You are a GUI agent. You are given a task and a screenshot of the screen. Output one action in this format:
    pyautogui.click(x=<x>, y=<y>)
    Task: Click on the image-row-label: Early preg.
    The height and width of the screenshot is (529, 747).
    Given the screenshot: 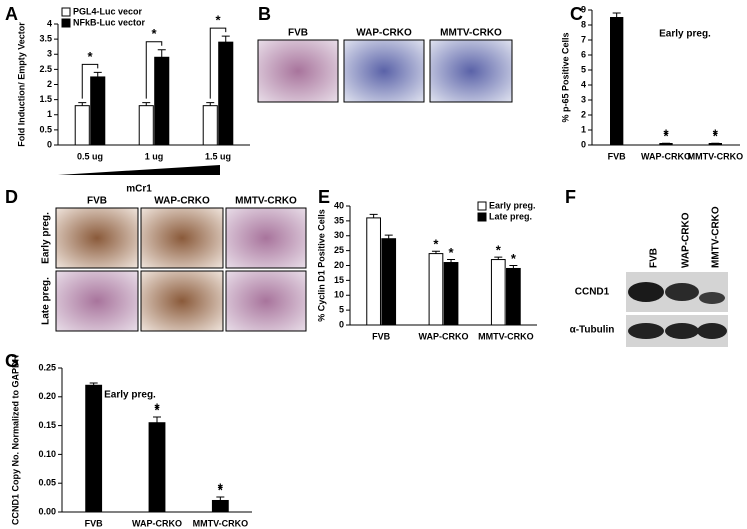 What is the action you would take?
    pyautogui.click(x=46, y=238)
    